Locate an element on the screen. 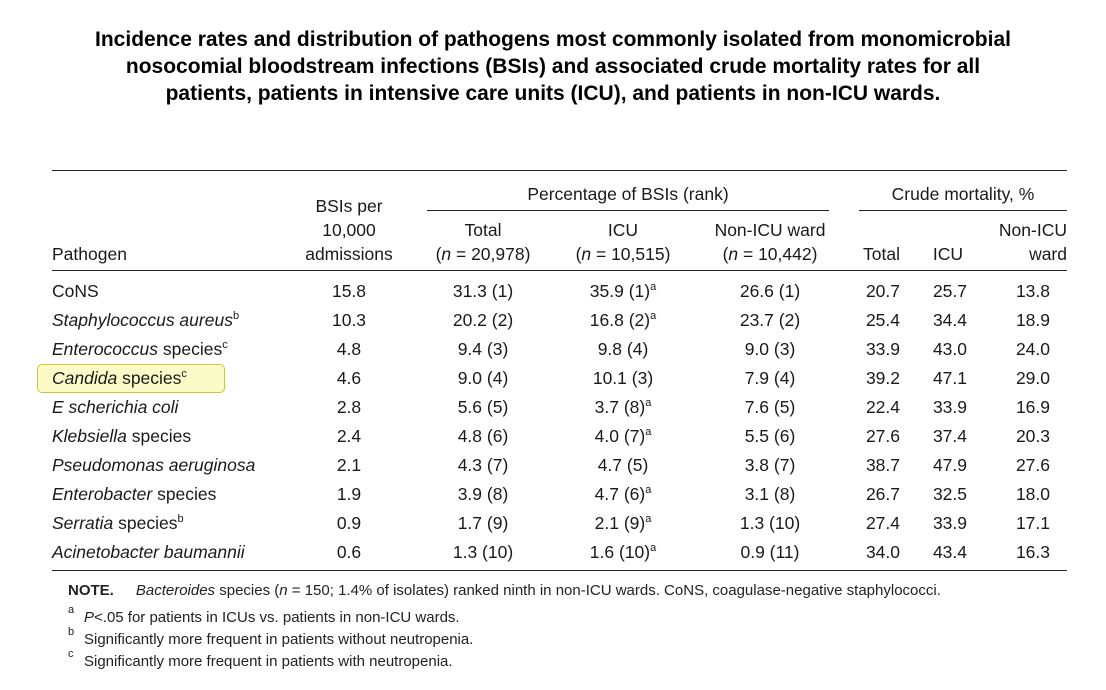 Image resolution: width=1106 pixels, height=690 pixels. pct-total: 31.3 (1) is located at coordinates (483, 291).